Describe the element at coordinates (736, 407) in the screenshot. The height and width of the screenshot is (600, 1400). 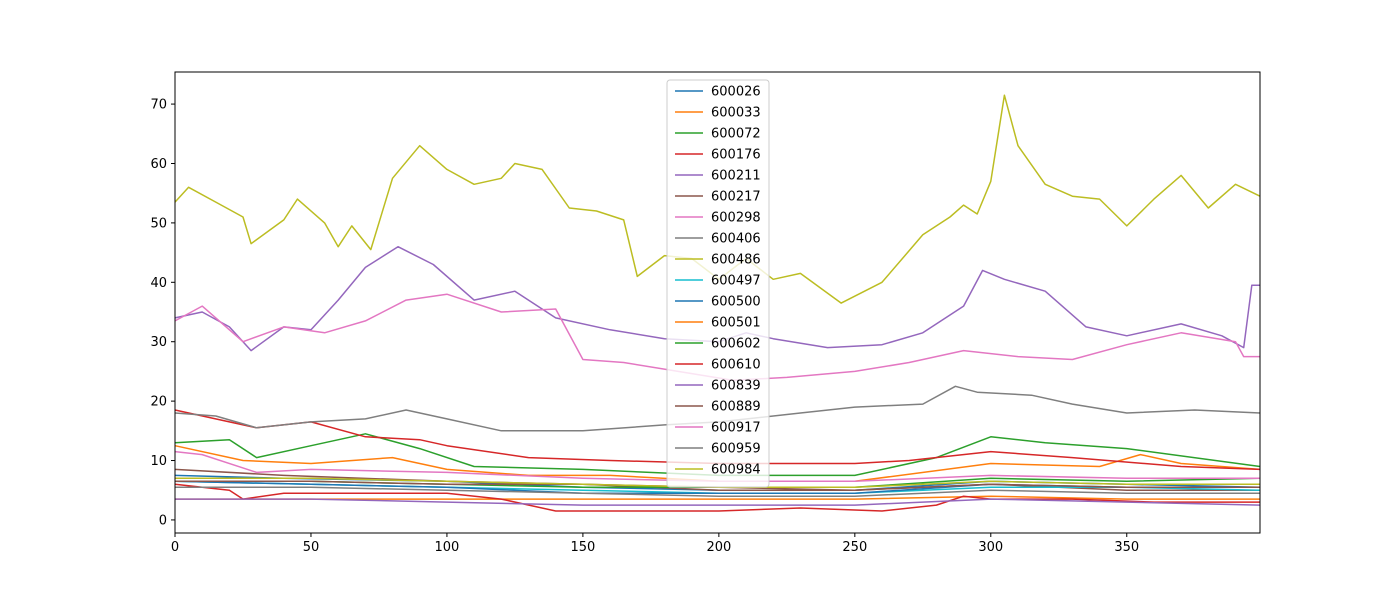
I see `legend-label-600889: 600889` at that location.